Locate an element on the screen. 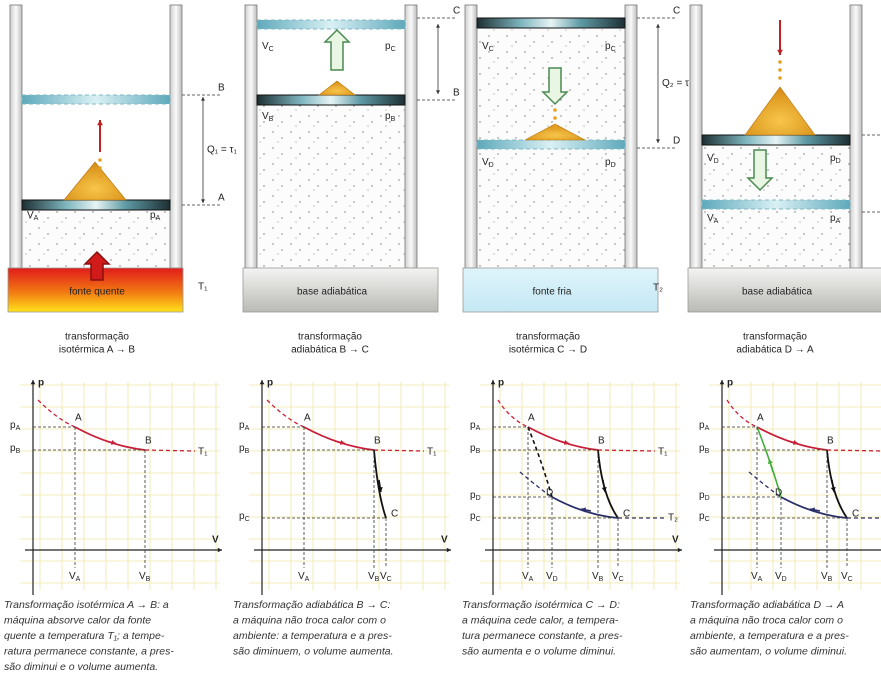 This screenshot has width=881, height=699. adiabat is located at coordinates (837, 484).